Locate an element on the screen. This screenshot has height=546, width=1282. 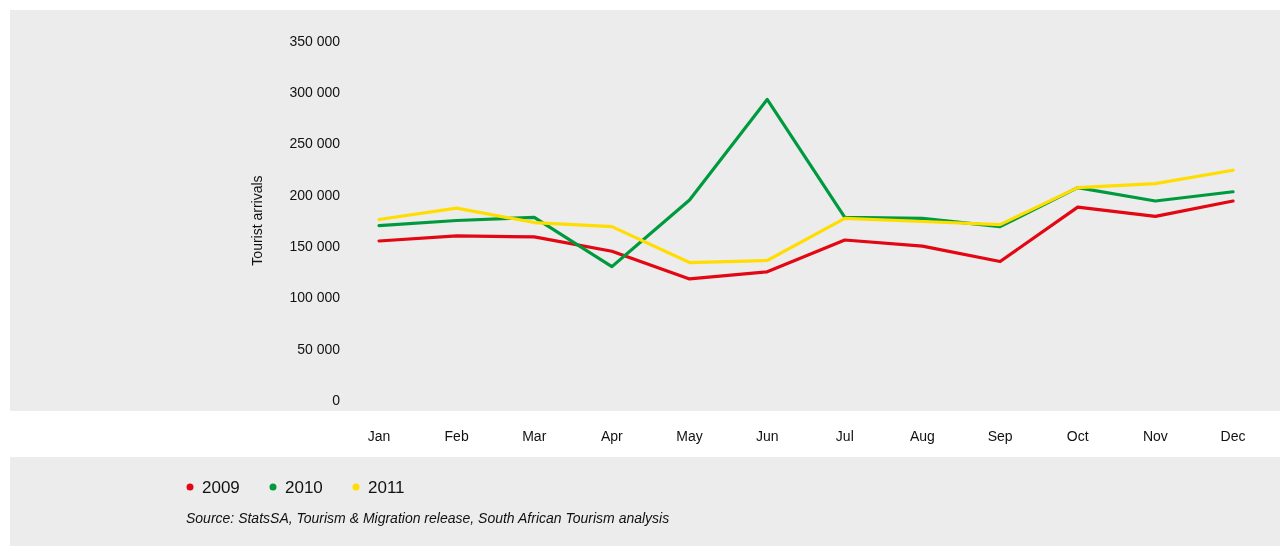
y-tick-label: 250 000 is located at coordinates (315, 143).